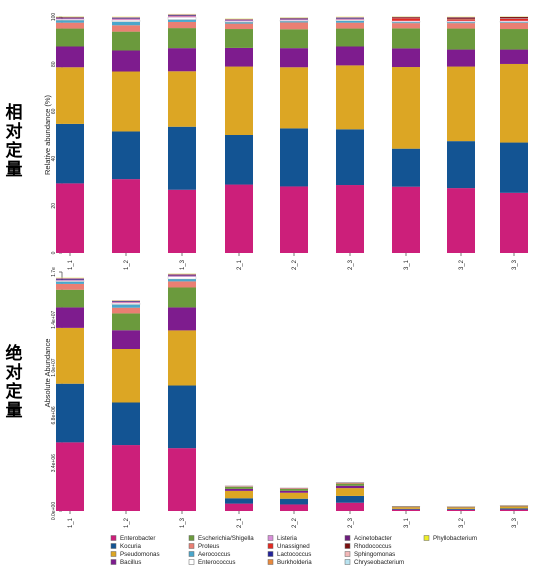  Describe the element at coordinates (351, 522) in the screenshot. I see `x-tick-label: 2_3` at that location.